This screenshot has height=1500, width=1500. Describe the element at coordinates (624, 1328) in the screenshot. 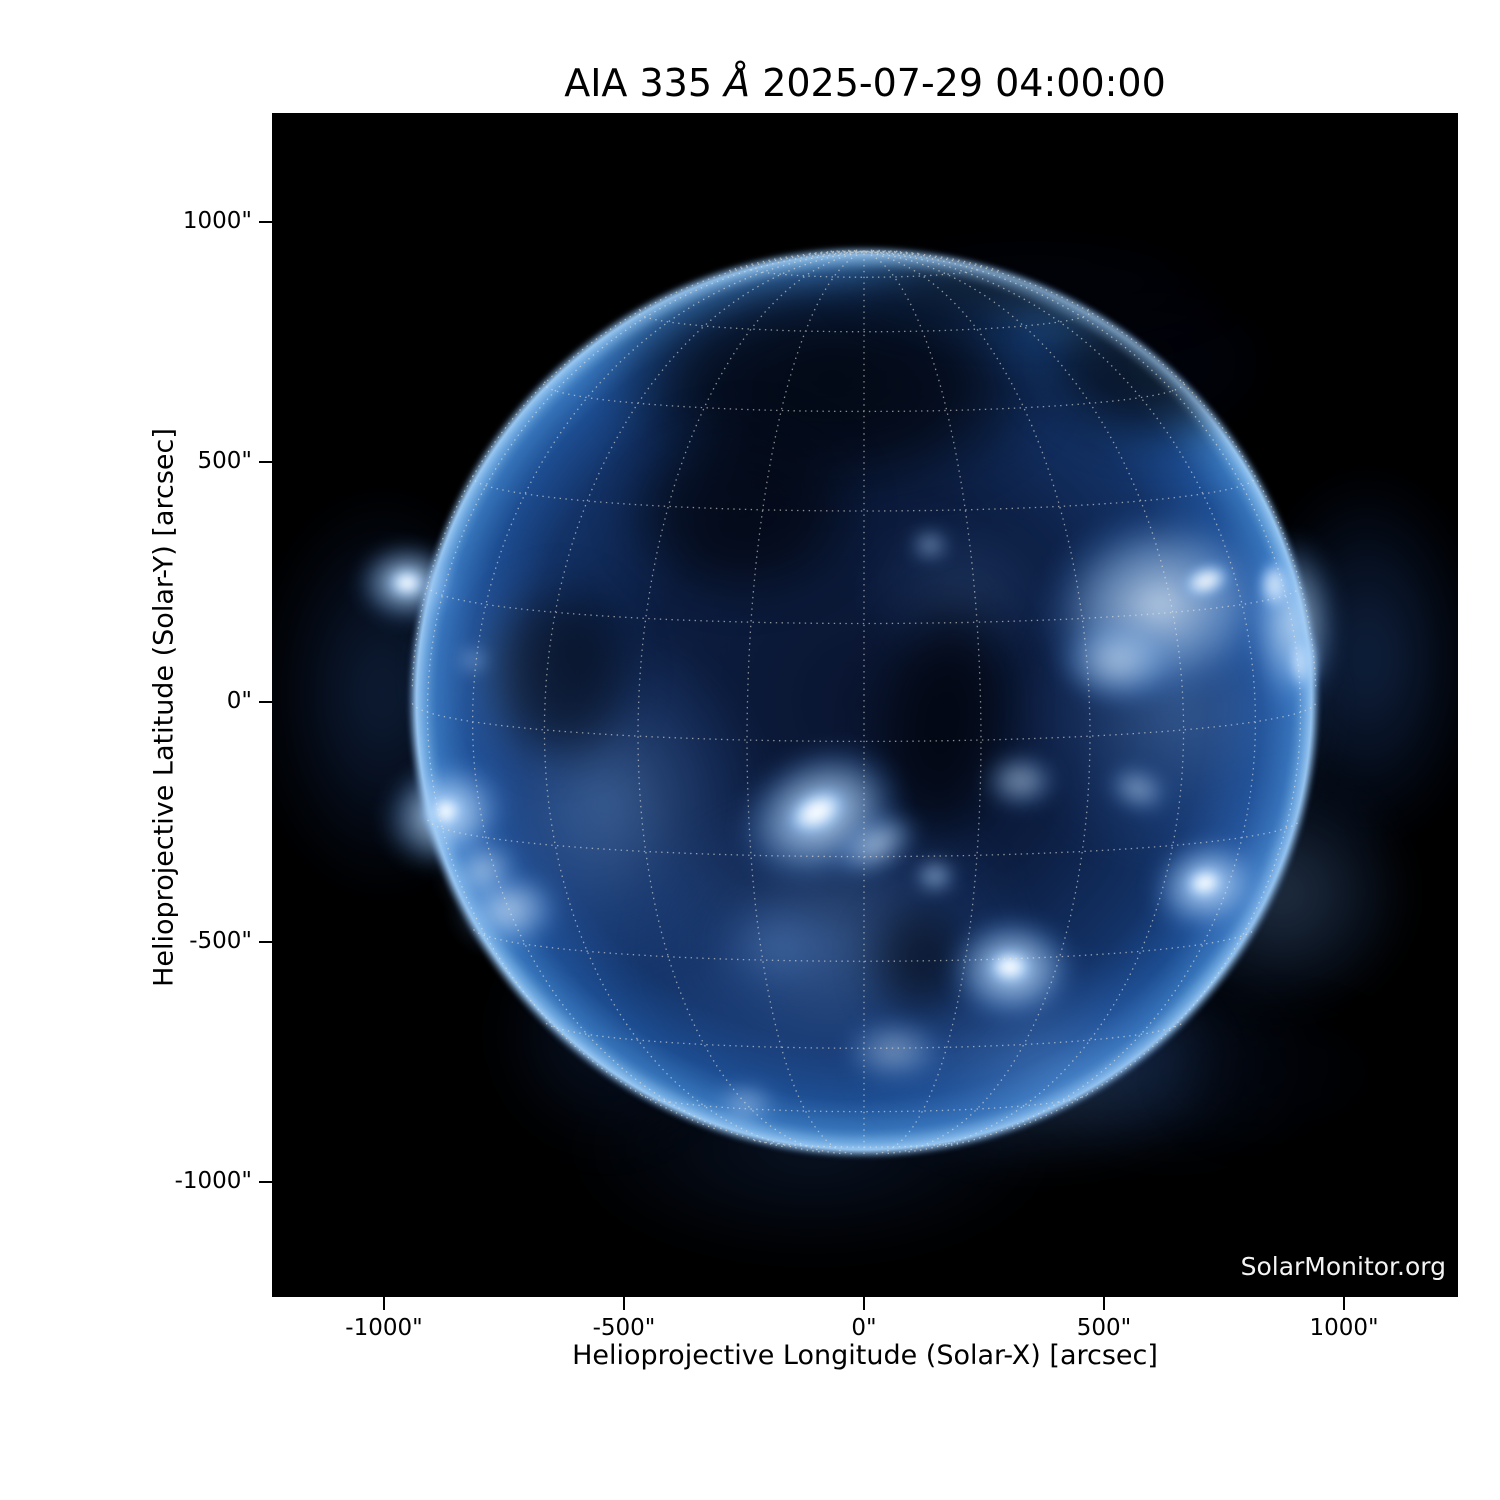

I see `x-tick-label: -500"` at that location.